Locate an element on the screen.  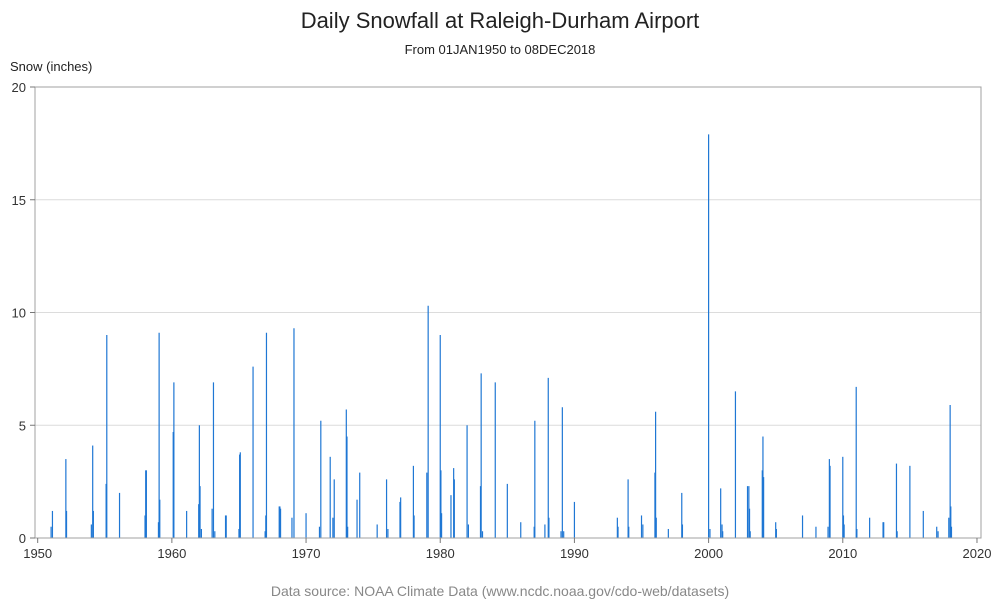
x-tick-label: 2020 is located at coordinates (977, 553).